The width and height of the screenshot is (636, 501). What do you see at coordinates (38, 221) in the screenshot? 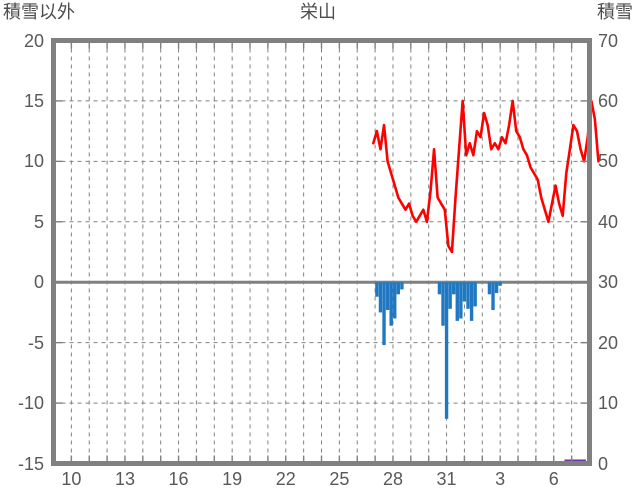
I see `left-axis-tick-label: 5` at bounding box center [38, 221].